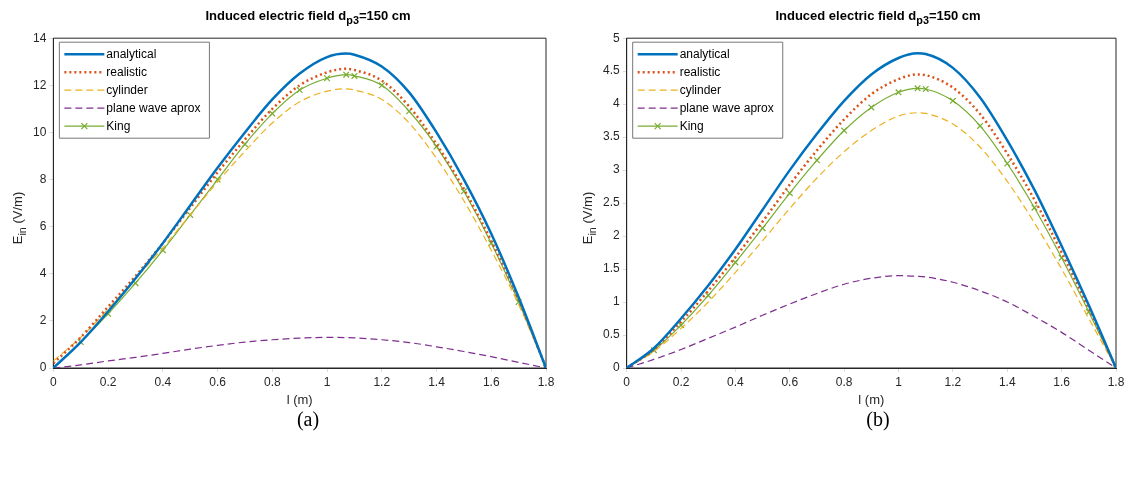 Image resolution: width=1146 pixels, height=483 pixels. Describe the element at coordinates (43, 225) in the screenshot. I see `y-tick-label: 6` at that location.